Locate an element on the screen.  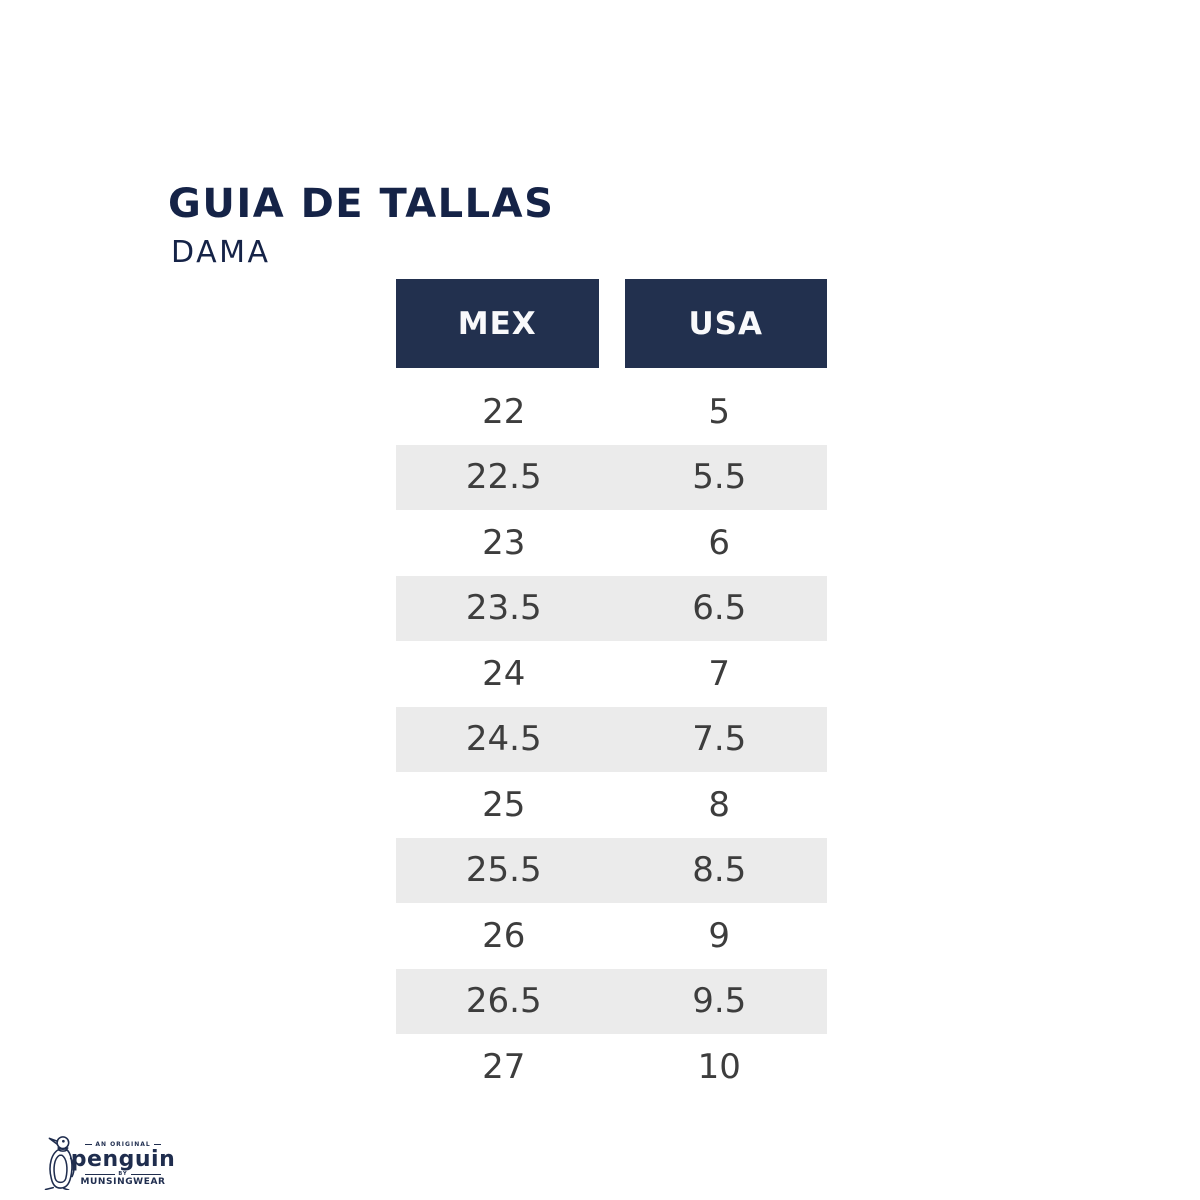
logo-by: BY is located at coordinates (123, 1174).